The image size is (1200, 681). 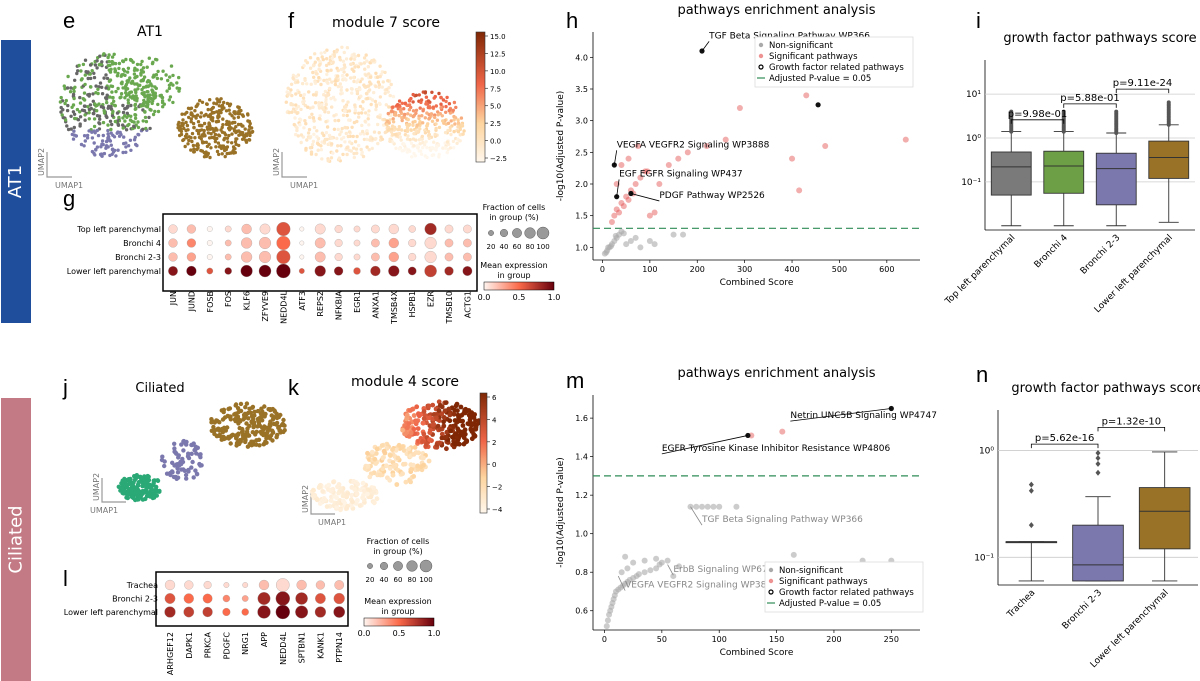 What do you see at coordinates (189, 645) in the screenshot?
I see `dotplot-gene-label: DAPK1` at bounding box center [189, 645].